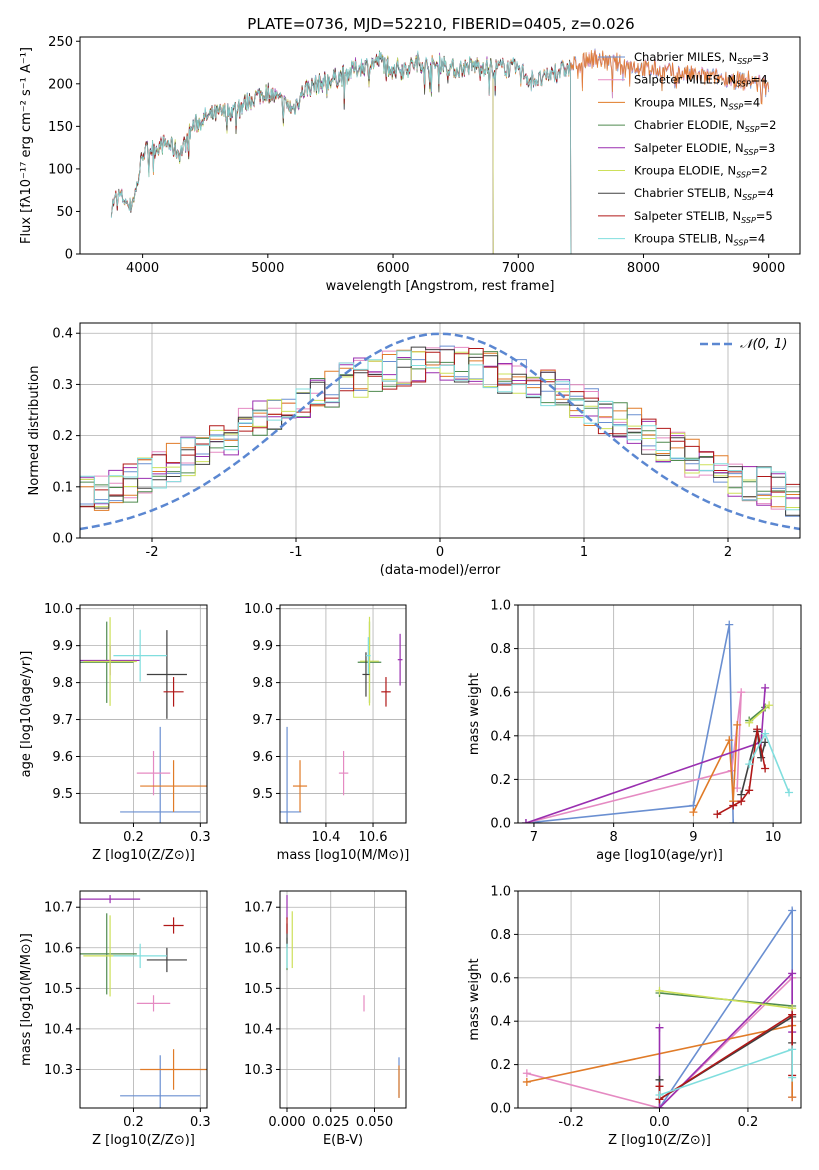  I want to click on y-axis-label: mass [log10(M/M⊙)], so click(26, 999).